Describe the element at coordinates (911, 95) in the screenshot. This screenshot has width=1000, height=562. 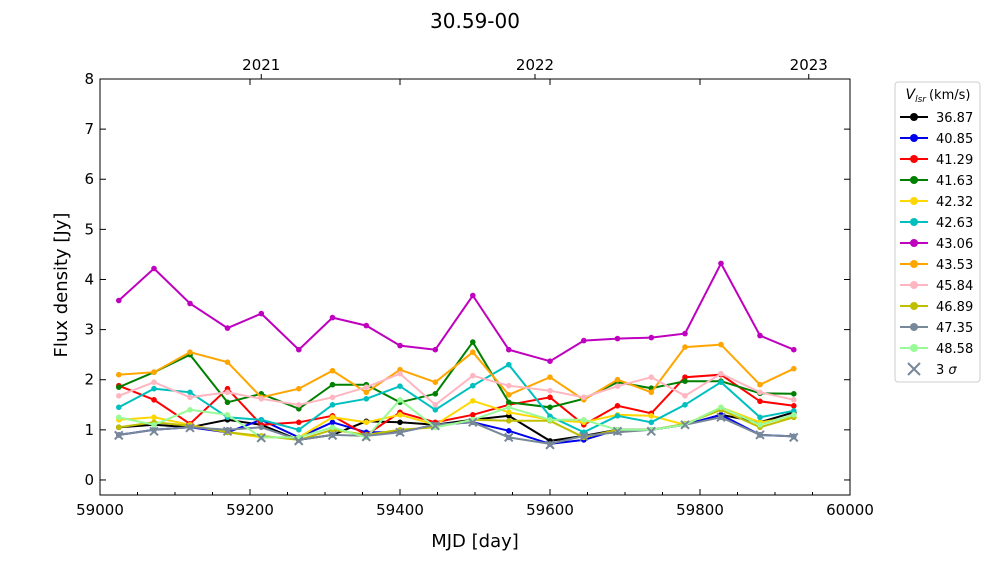
I see `legend-title-main: V` at that location.